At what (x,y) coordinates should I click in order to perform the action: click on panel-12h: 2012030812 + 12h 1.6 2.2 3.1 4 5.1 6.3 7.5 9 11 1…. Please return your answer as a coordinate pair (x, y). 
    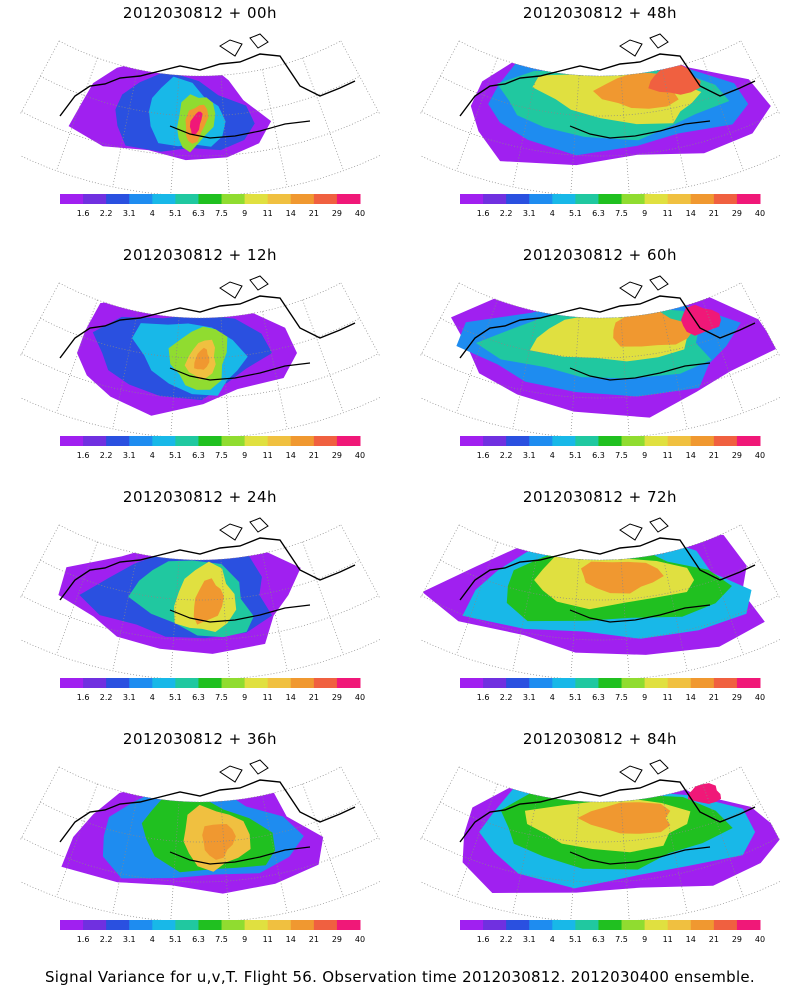
    Looking at the image, I should click on (200, 362).